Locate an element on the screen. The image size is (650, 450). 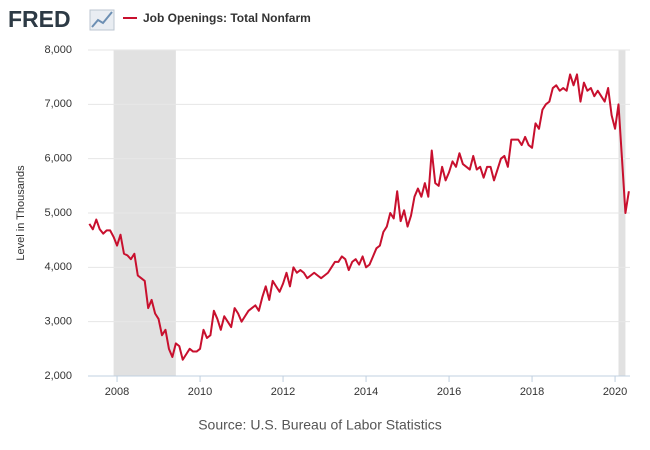
source: Source: U.S. Bureau of Labor Statistics is located at coordinates (320, 425).